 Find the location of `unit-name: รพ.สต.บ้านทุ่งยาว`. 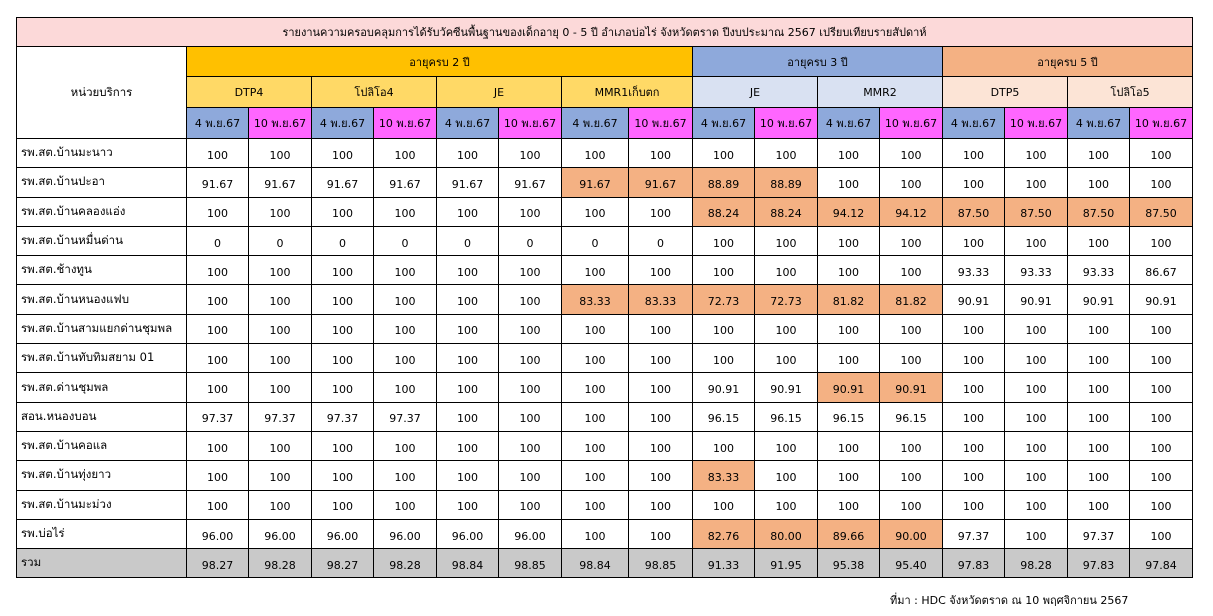

unit-name: รพ.สต.บ้านทุ่งยาว is located at coordinates (101, 475).